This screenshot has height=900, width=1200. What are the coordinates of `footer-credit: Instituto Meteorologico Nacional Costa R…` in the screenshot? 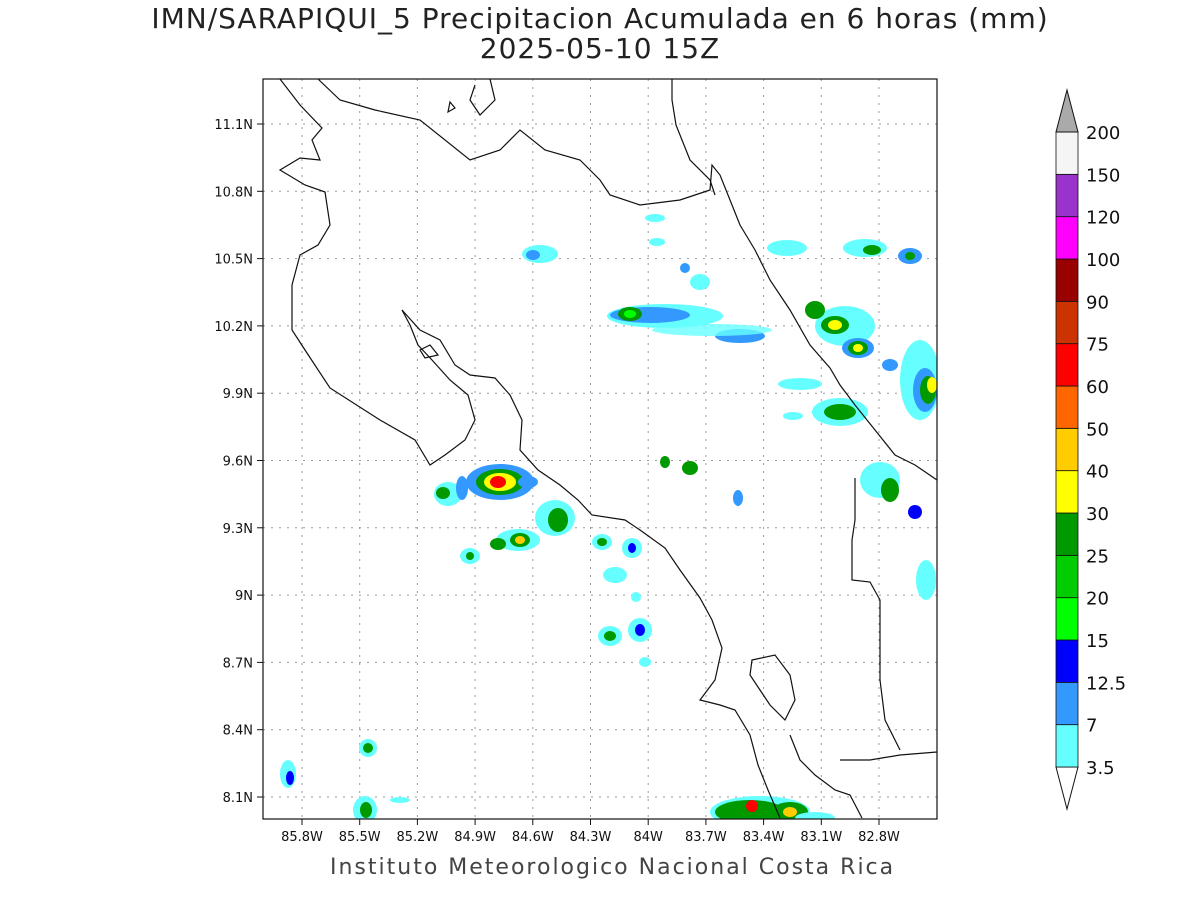 It's located at (613, 867).